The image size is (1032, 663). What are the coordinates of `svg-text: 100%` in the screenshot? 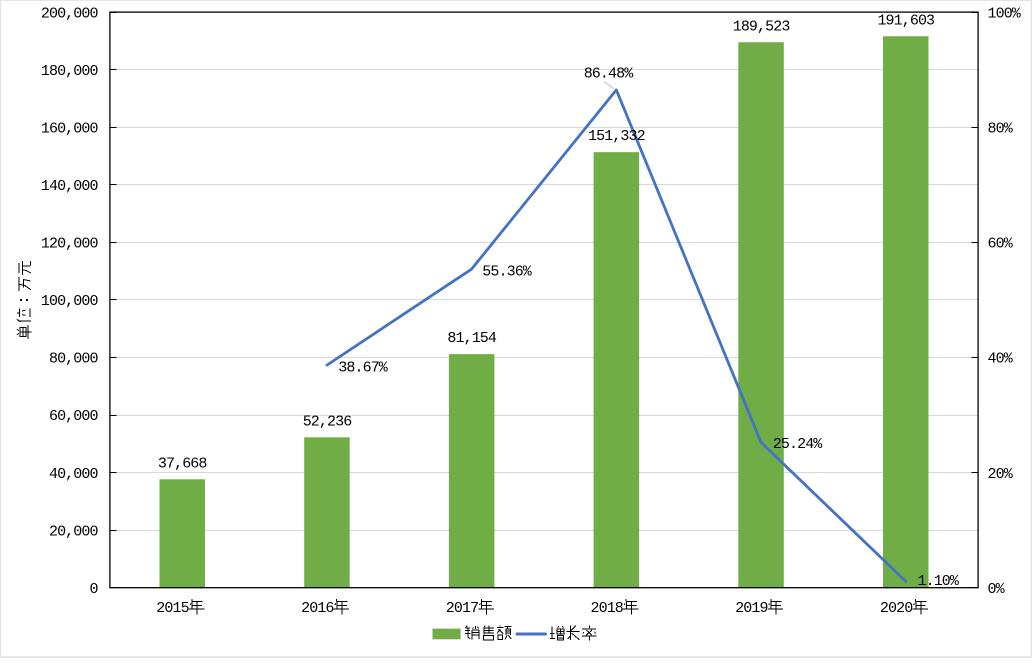 It's located at (1005, 13).